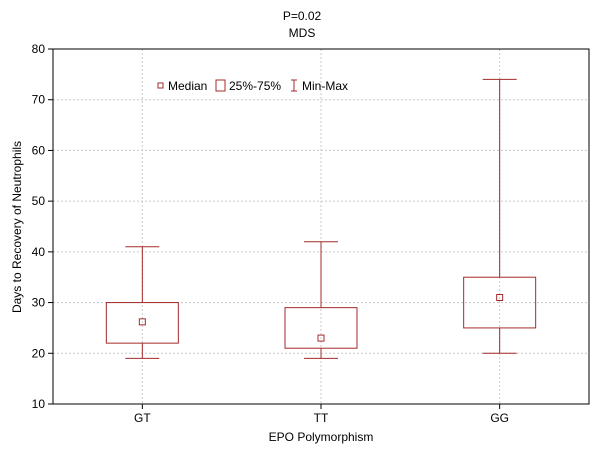  I want to click on x-tick-label: GG, so click(499, 418).